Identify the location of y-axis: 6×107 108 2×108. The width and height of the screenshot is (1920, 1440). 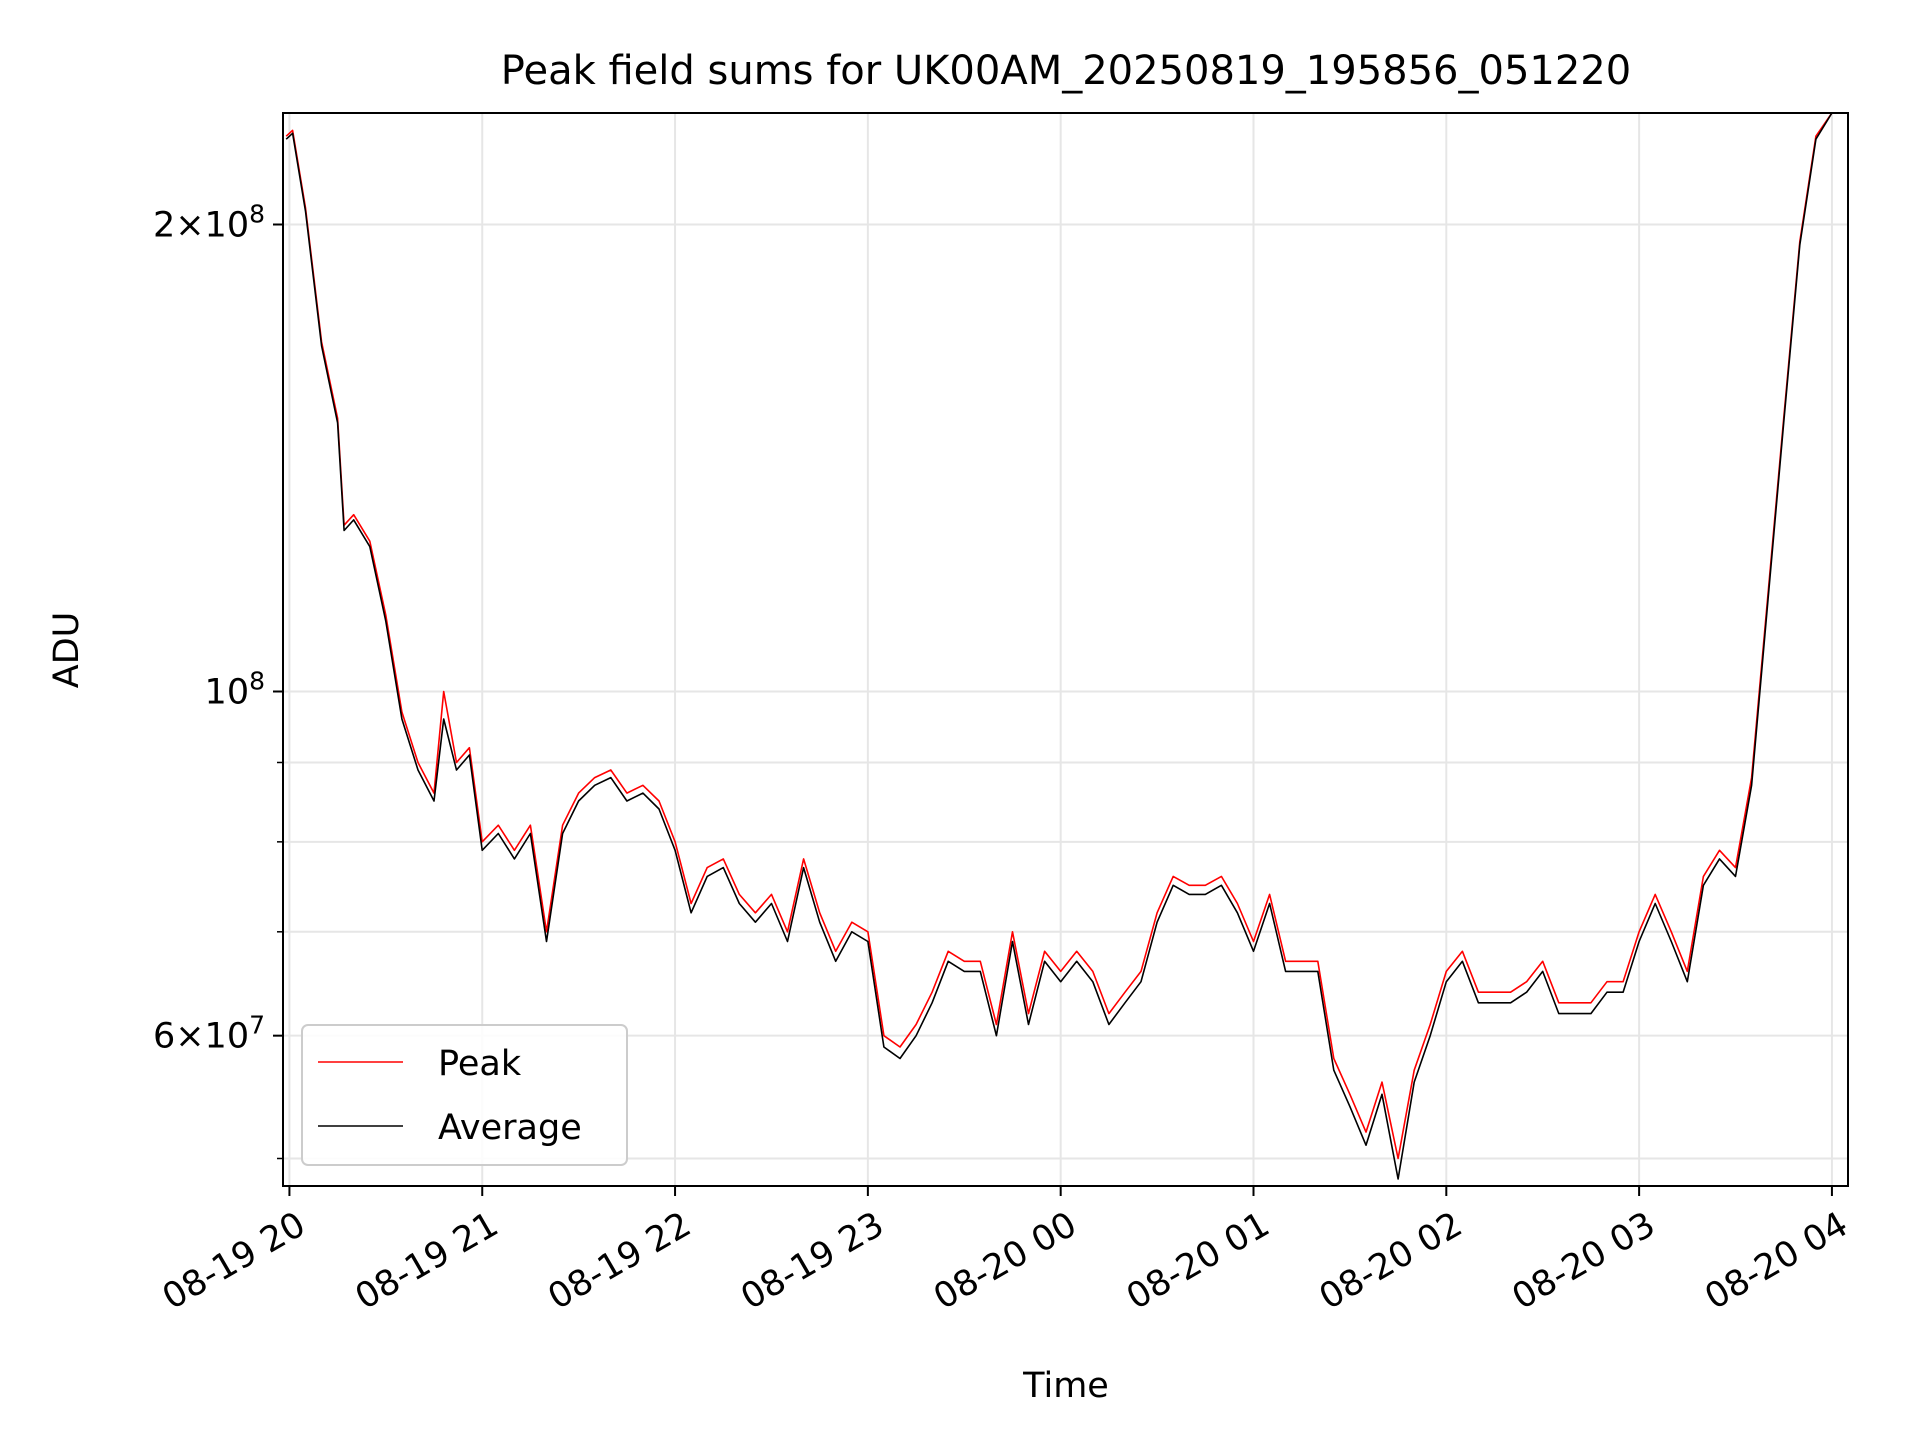
(218, 680).